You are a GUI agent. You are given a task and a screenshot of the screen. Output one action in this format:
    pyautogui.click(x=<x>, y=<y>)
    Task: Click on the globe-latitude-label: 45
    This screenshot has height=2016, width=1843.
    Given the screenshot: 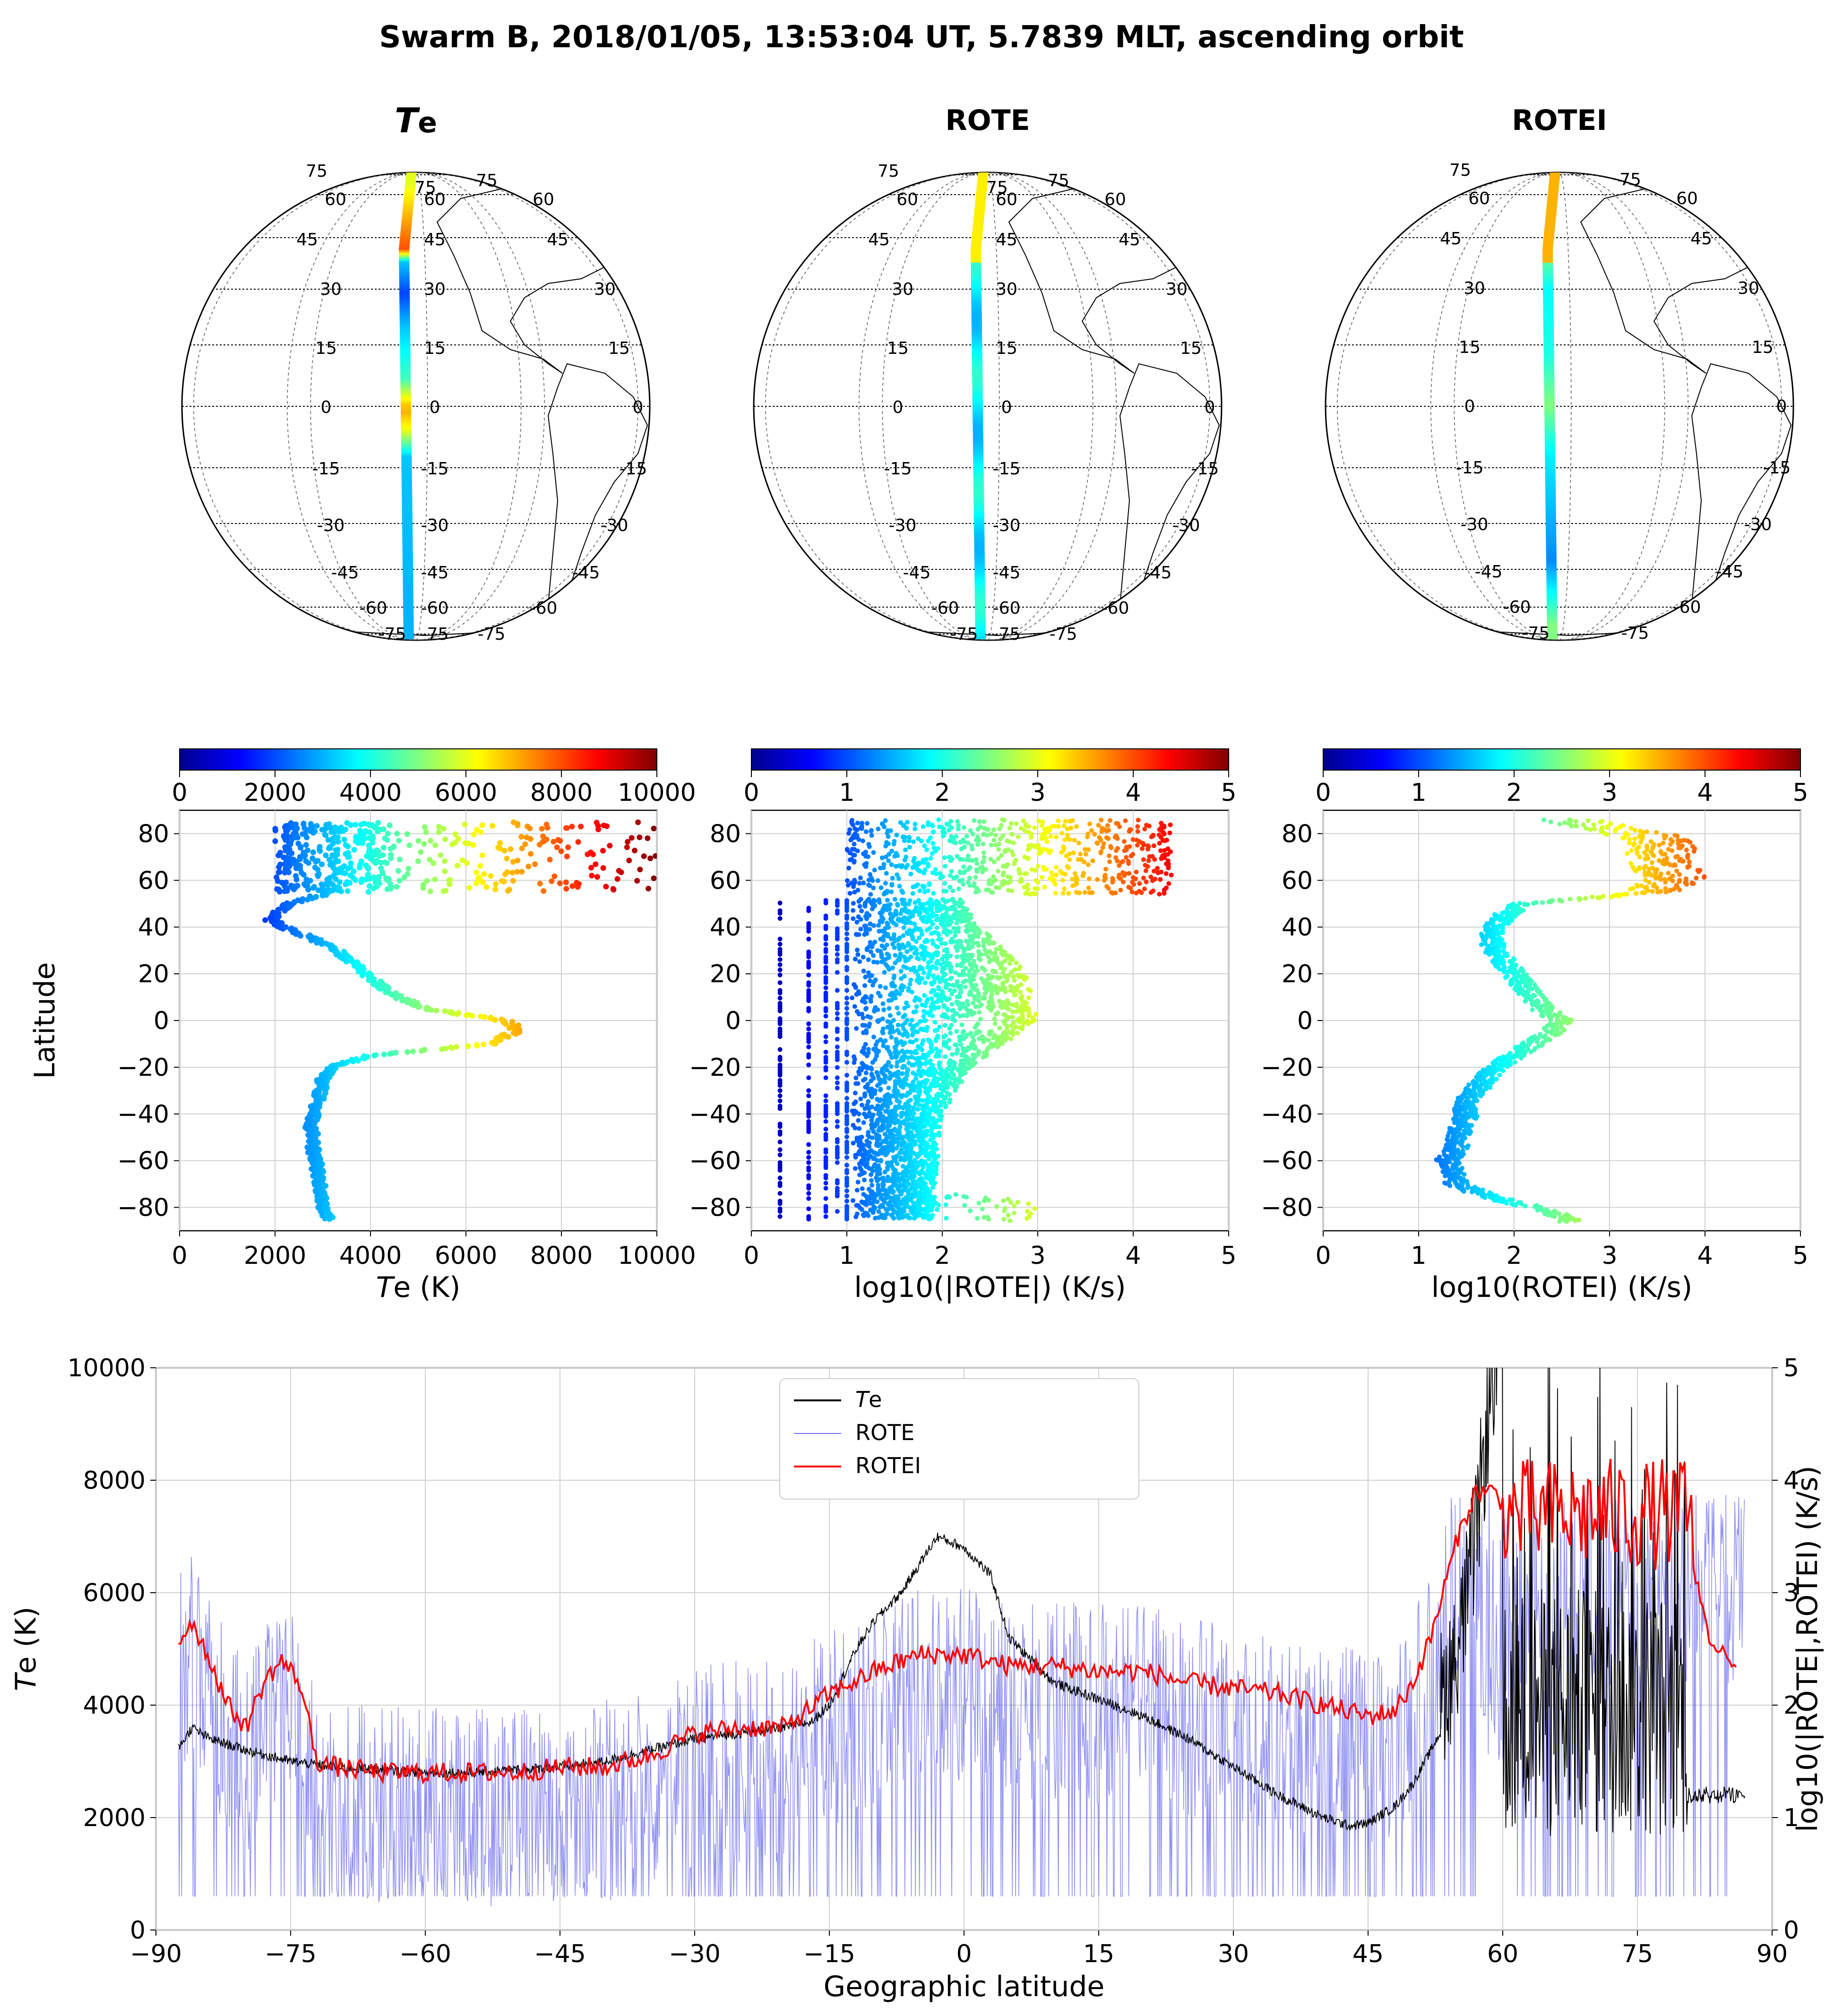 What is the action you would take?
    pyautogui.click(x=1701, y=239)
    